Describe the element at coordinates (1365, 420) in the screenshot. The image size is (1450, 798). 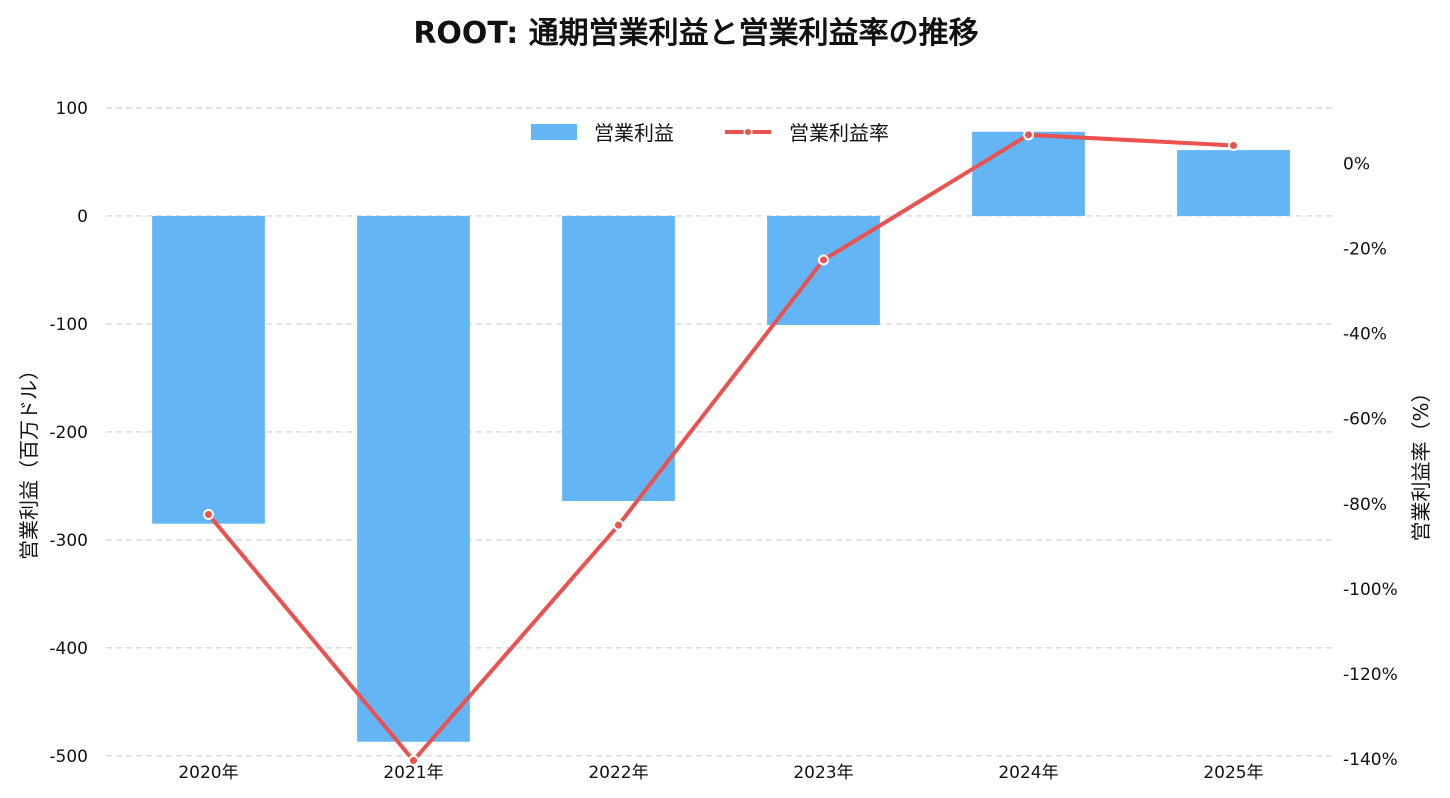
I see `right-tick-label: -60%` at that location.